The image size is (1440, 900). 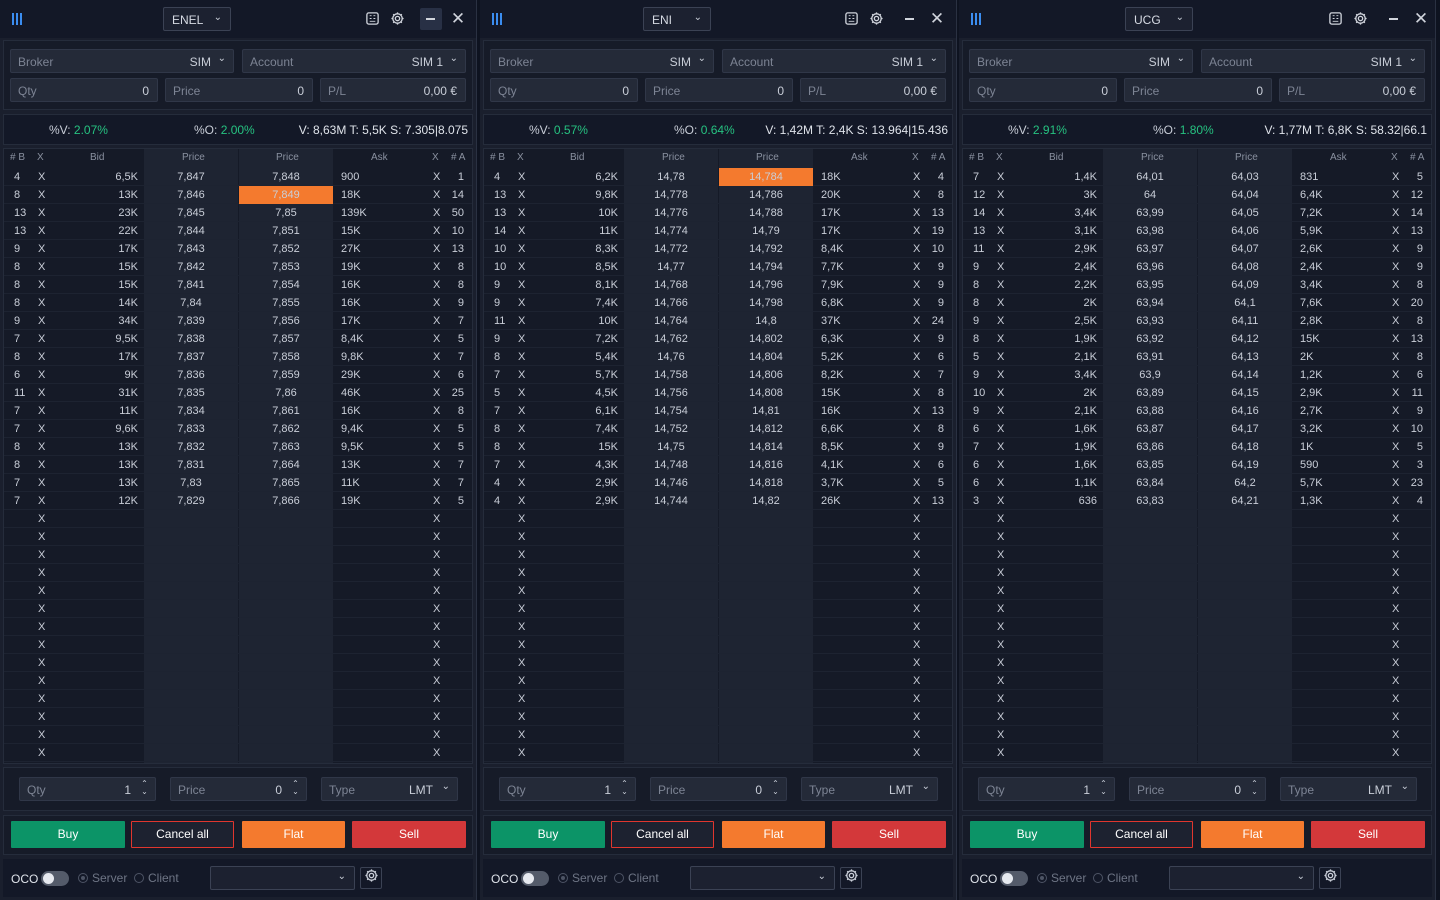 What do you see at coordinates (766, 447) in the screenshot?
I see `ask-price-cell: 14,814` at bounding box center [766, 447].